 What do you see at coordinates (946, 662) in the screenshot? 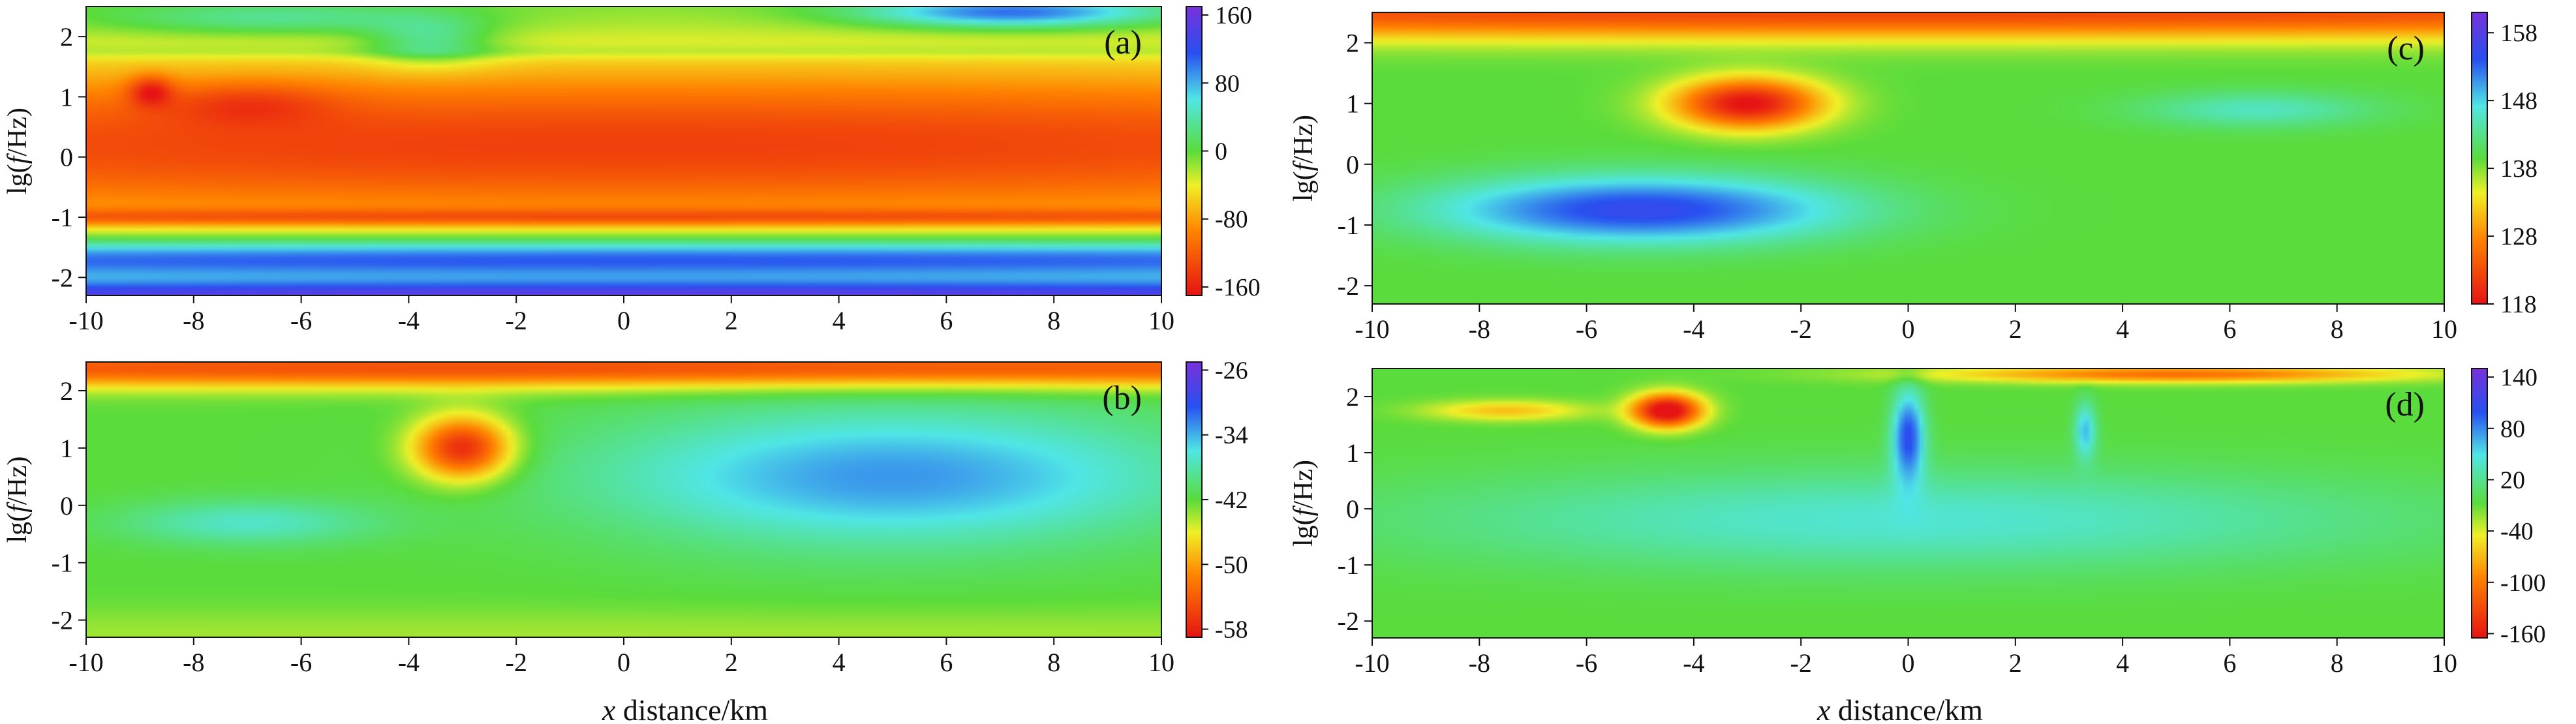
I see `x-tick-label-b: 6` at bounding box center [946, 662].